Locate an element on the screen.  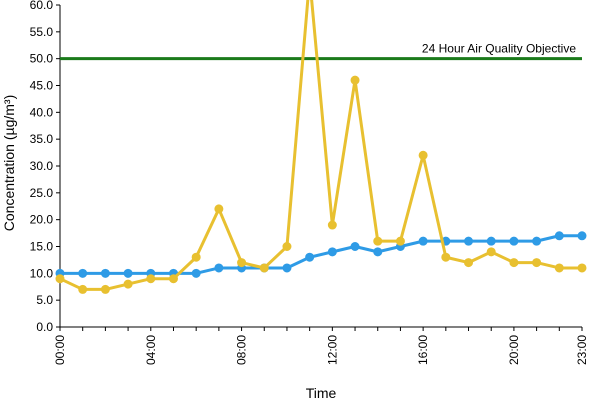
y-tick-label: 50.0 is located at coordinates (42, 59).